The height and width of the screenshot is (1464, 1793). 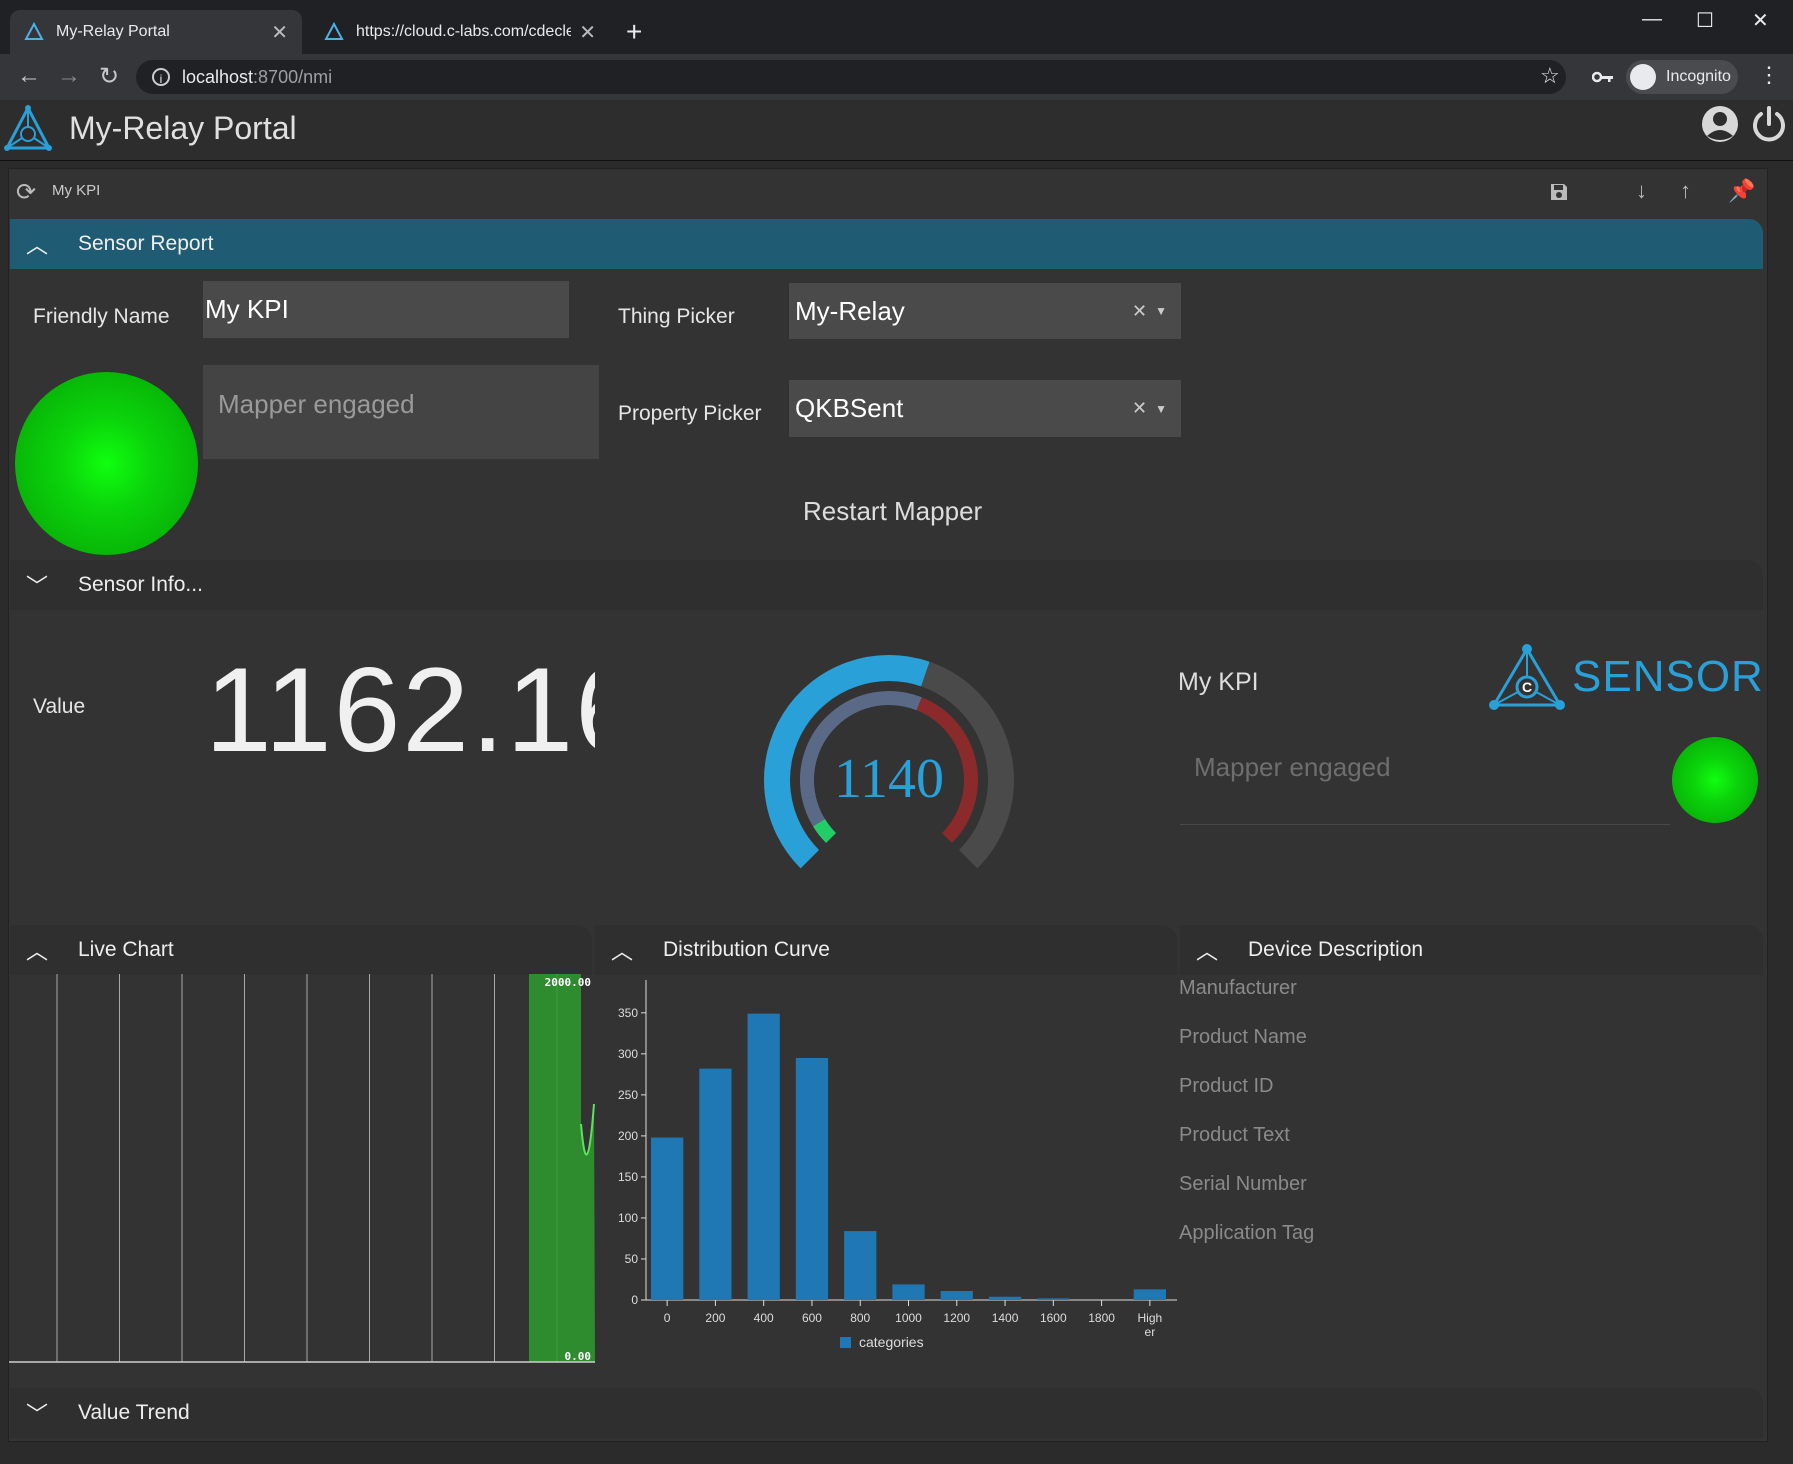 What do you see at coordinates (908, 1318) in the screenshot?
I see `x-tick-label: 1000` at bounding box center [908, 1318].